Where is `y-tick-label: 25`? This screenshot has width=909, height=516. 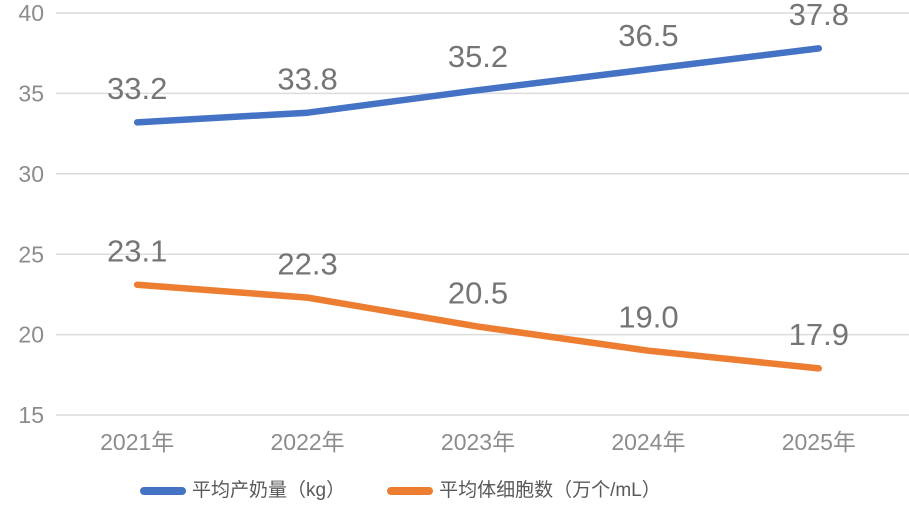 y-tick-label: 25 is located at coordinates (31, 254).